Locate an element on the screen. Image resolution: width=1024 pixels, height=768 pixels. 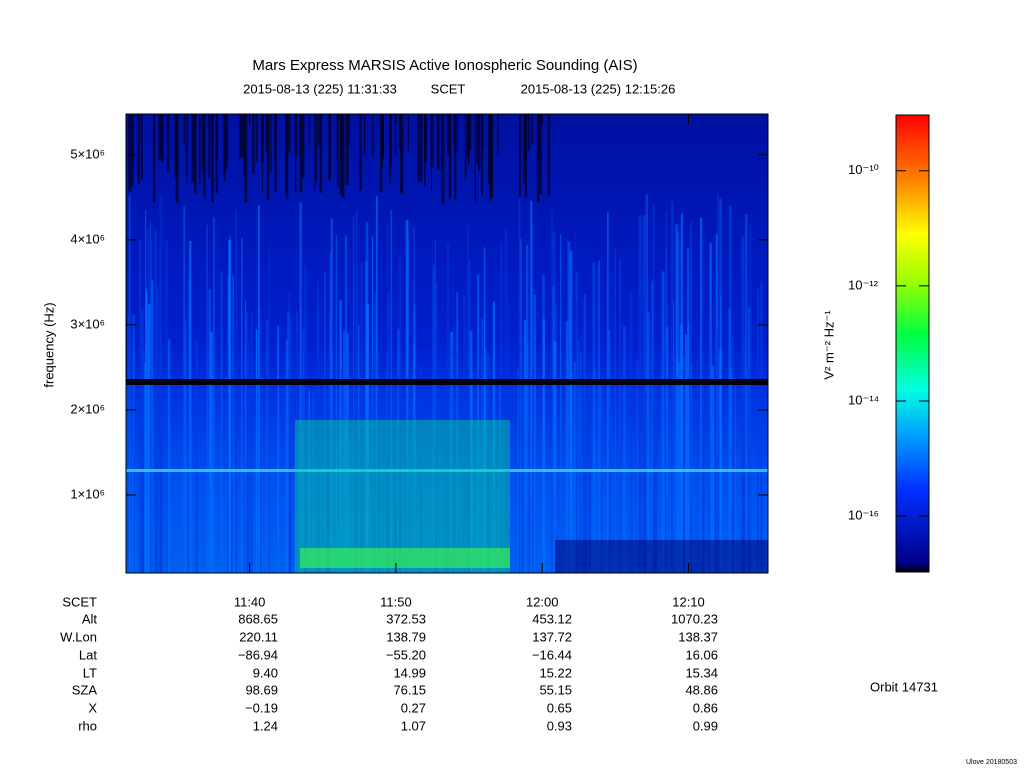
ephemeris-value: 1070.23 is located at coordinates (694, 618).